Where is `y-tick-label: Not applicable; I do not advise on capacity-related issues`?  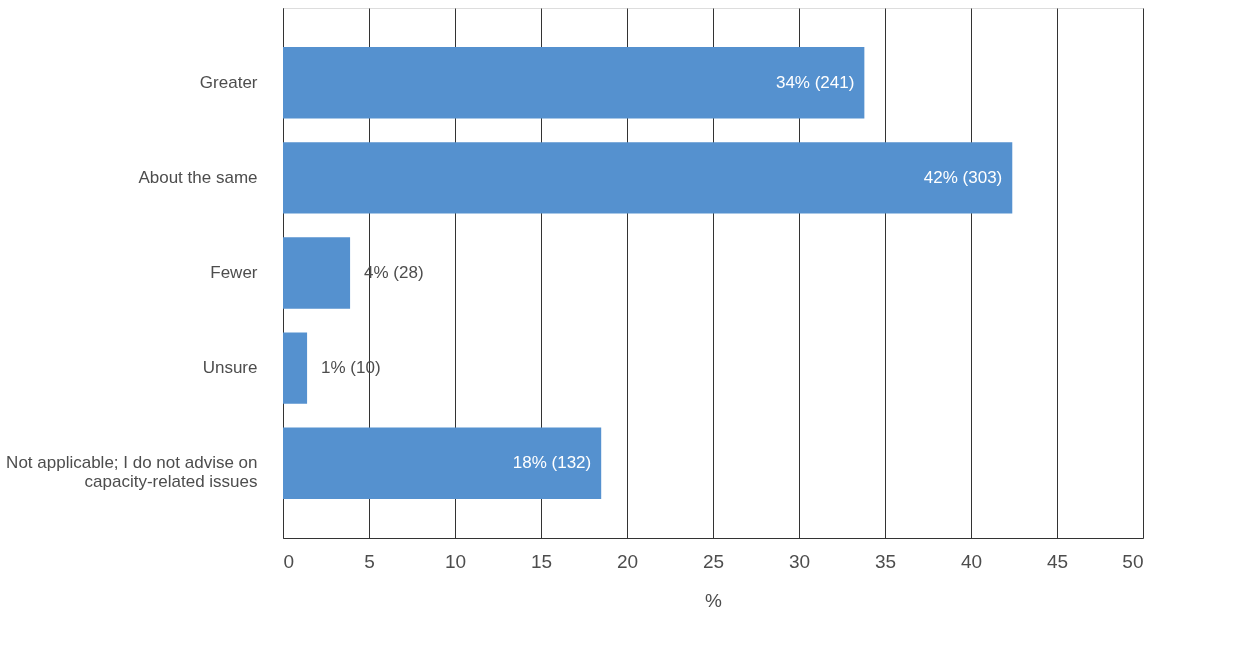
y-tick-label: Not applicable; I do not advise on capacity-related issues is located at coordinates (132, 472).